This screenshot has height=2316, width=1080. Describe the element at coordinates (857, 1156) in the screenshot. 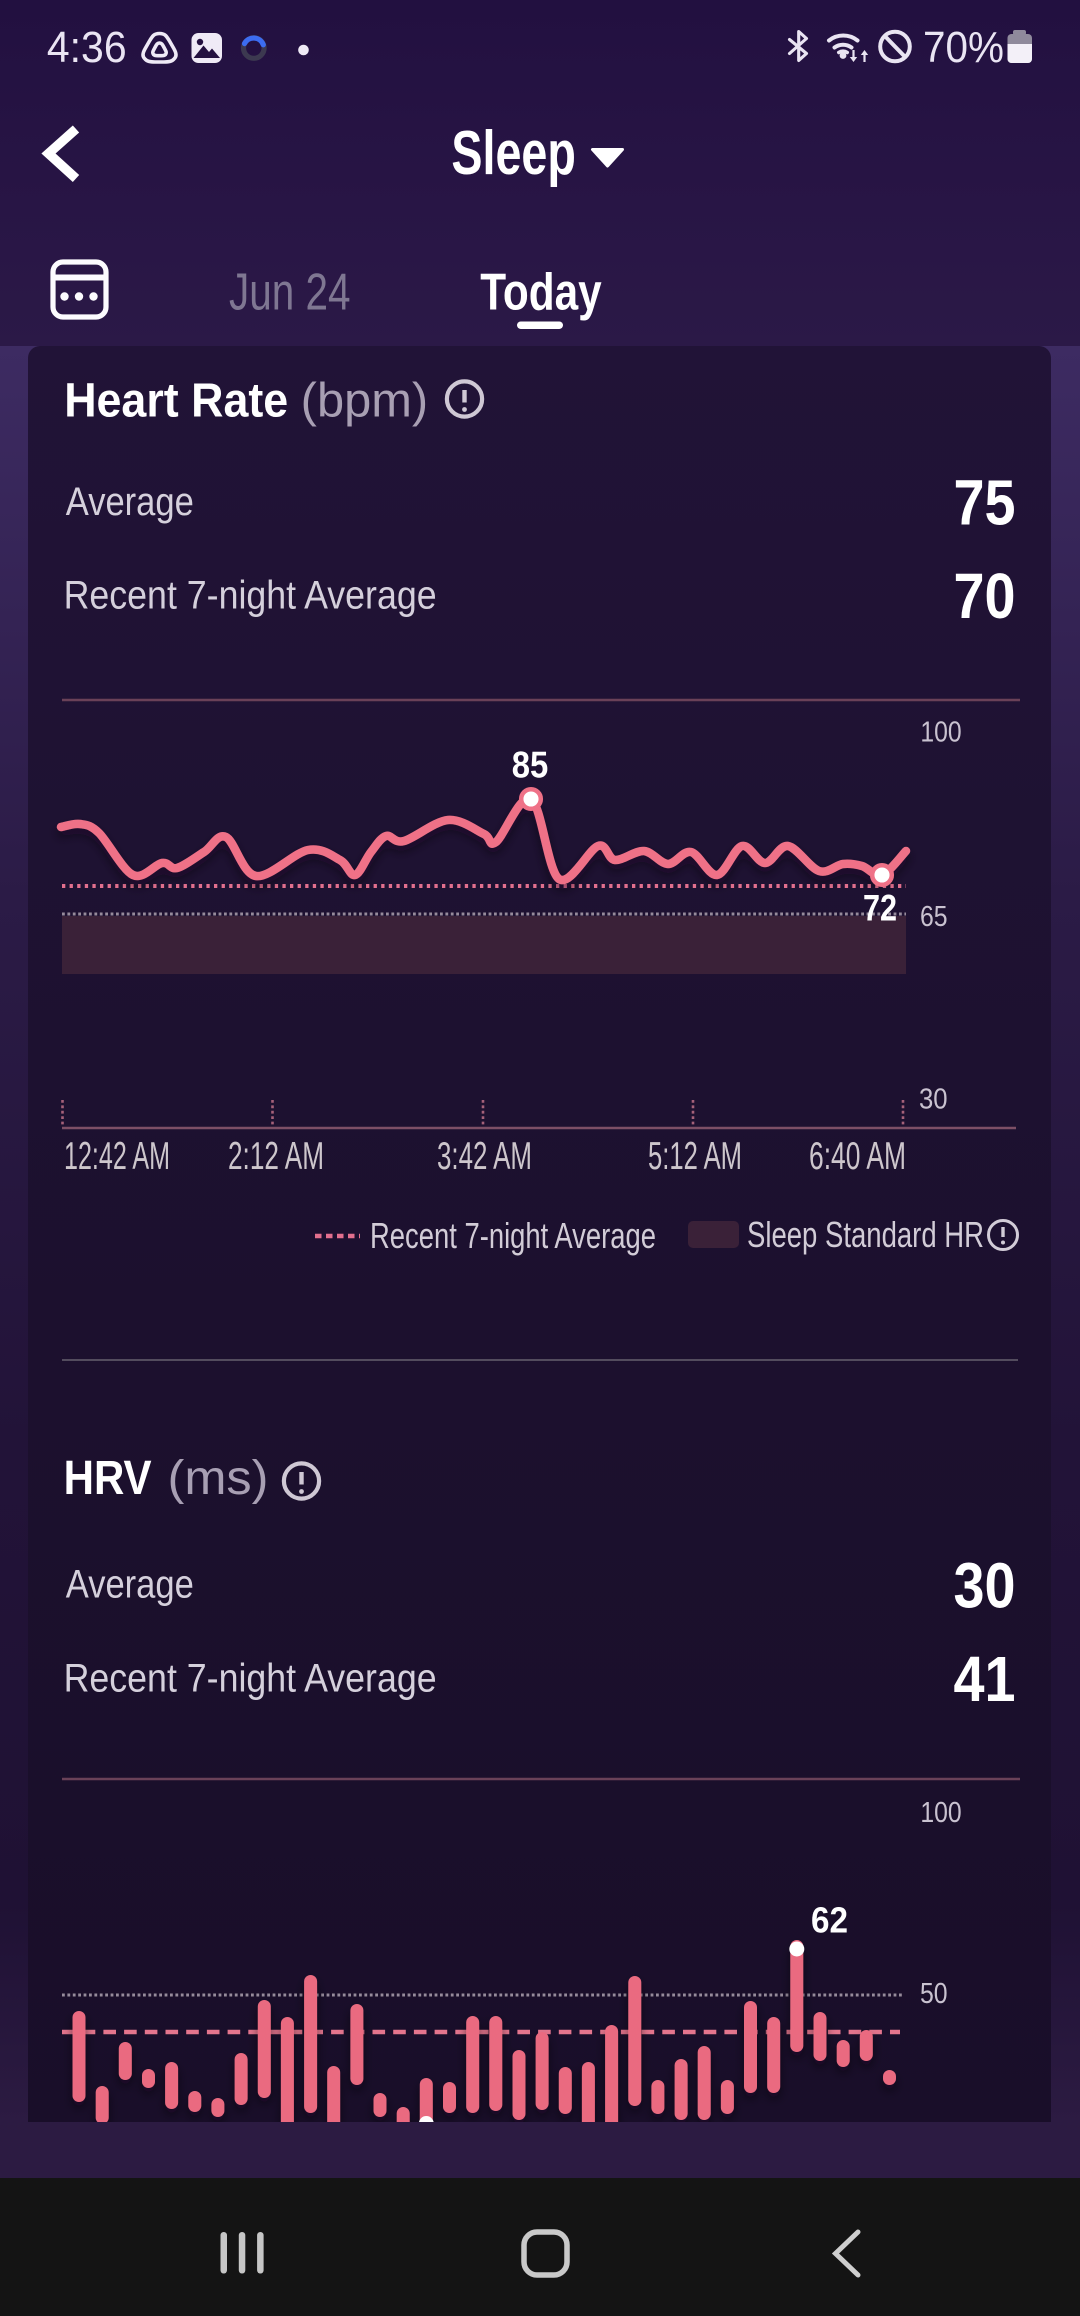

I see `svg-text: 6:40 AM` at that location.